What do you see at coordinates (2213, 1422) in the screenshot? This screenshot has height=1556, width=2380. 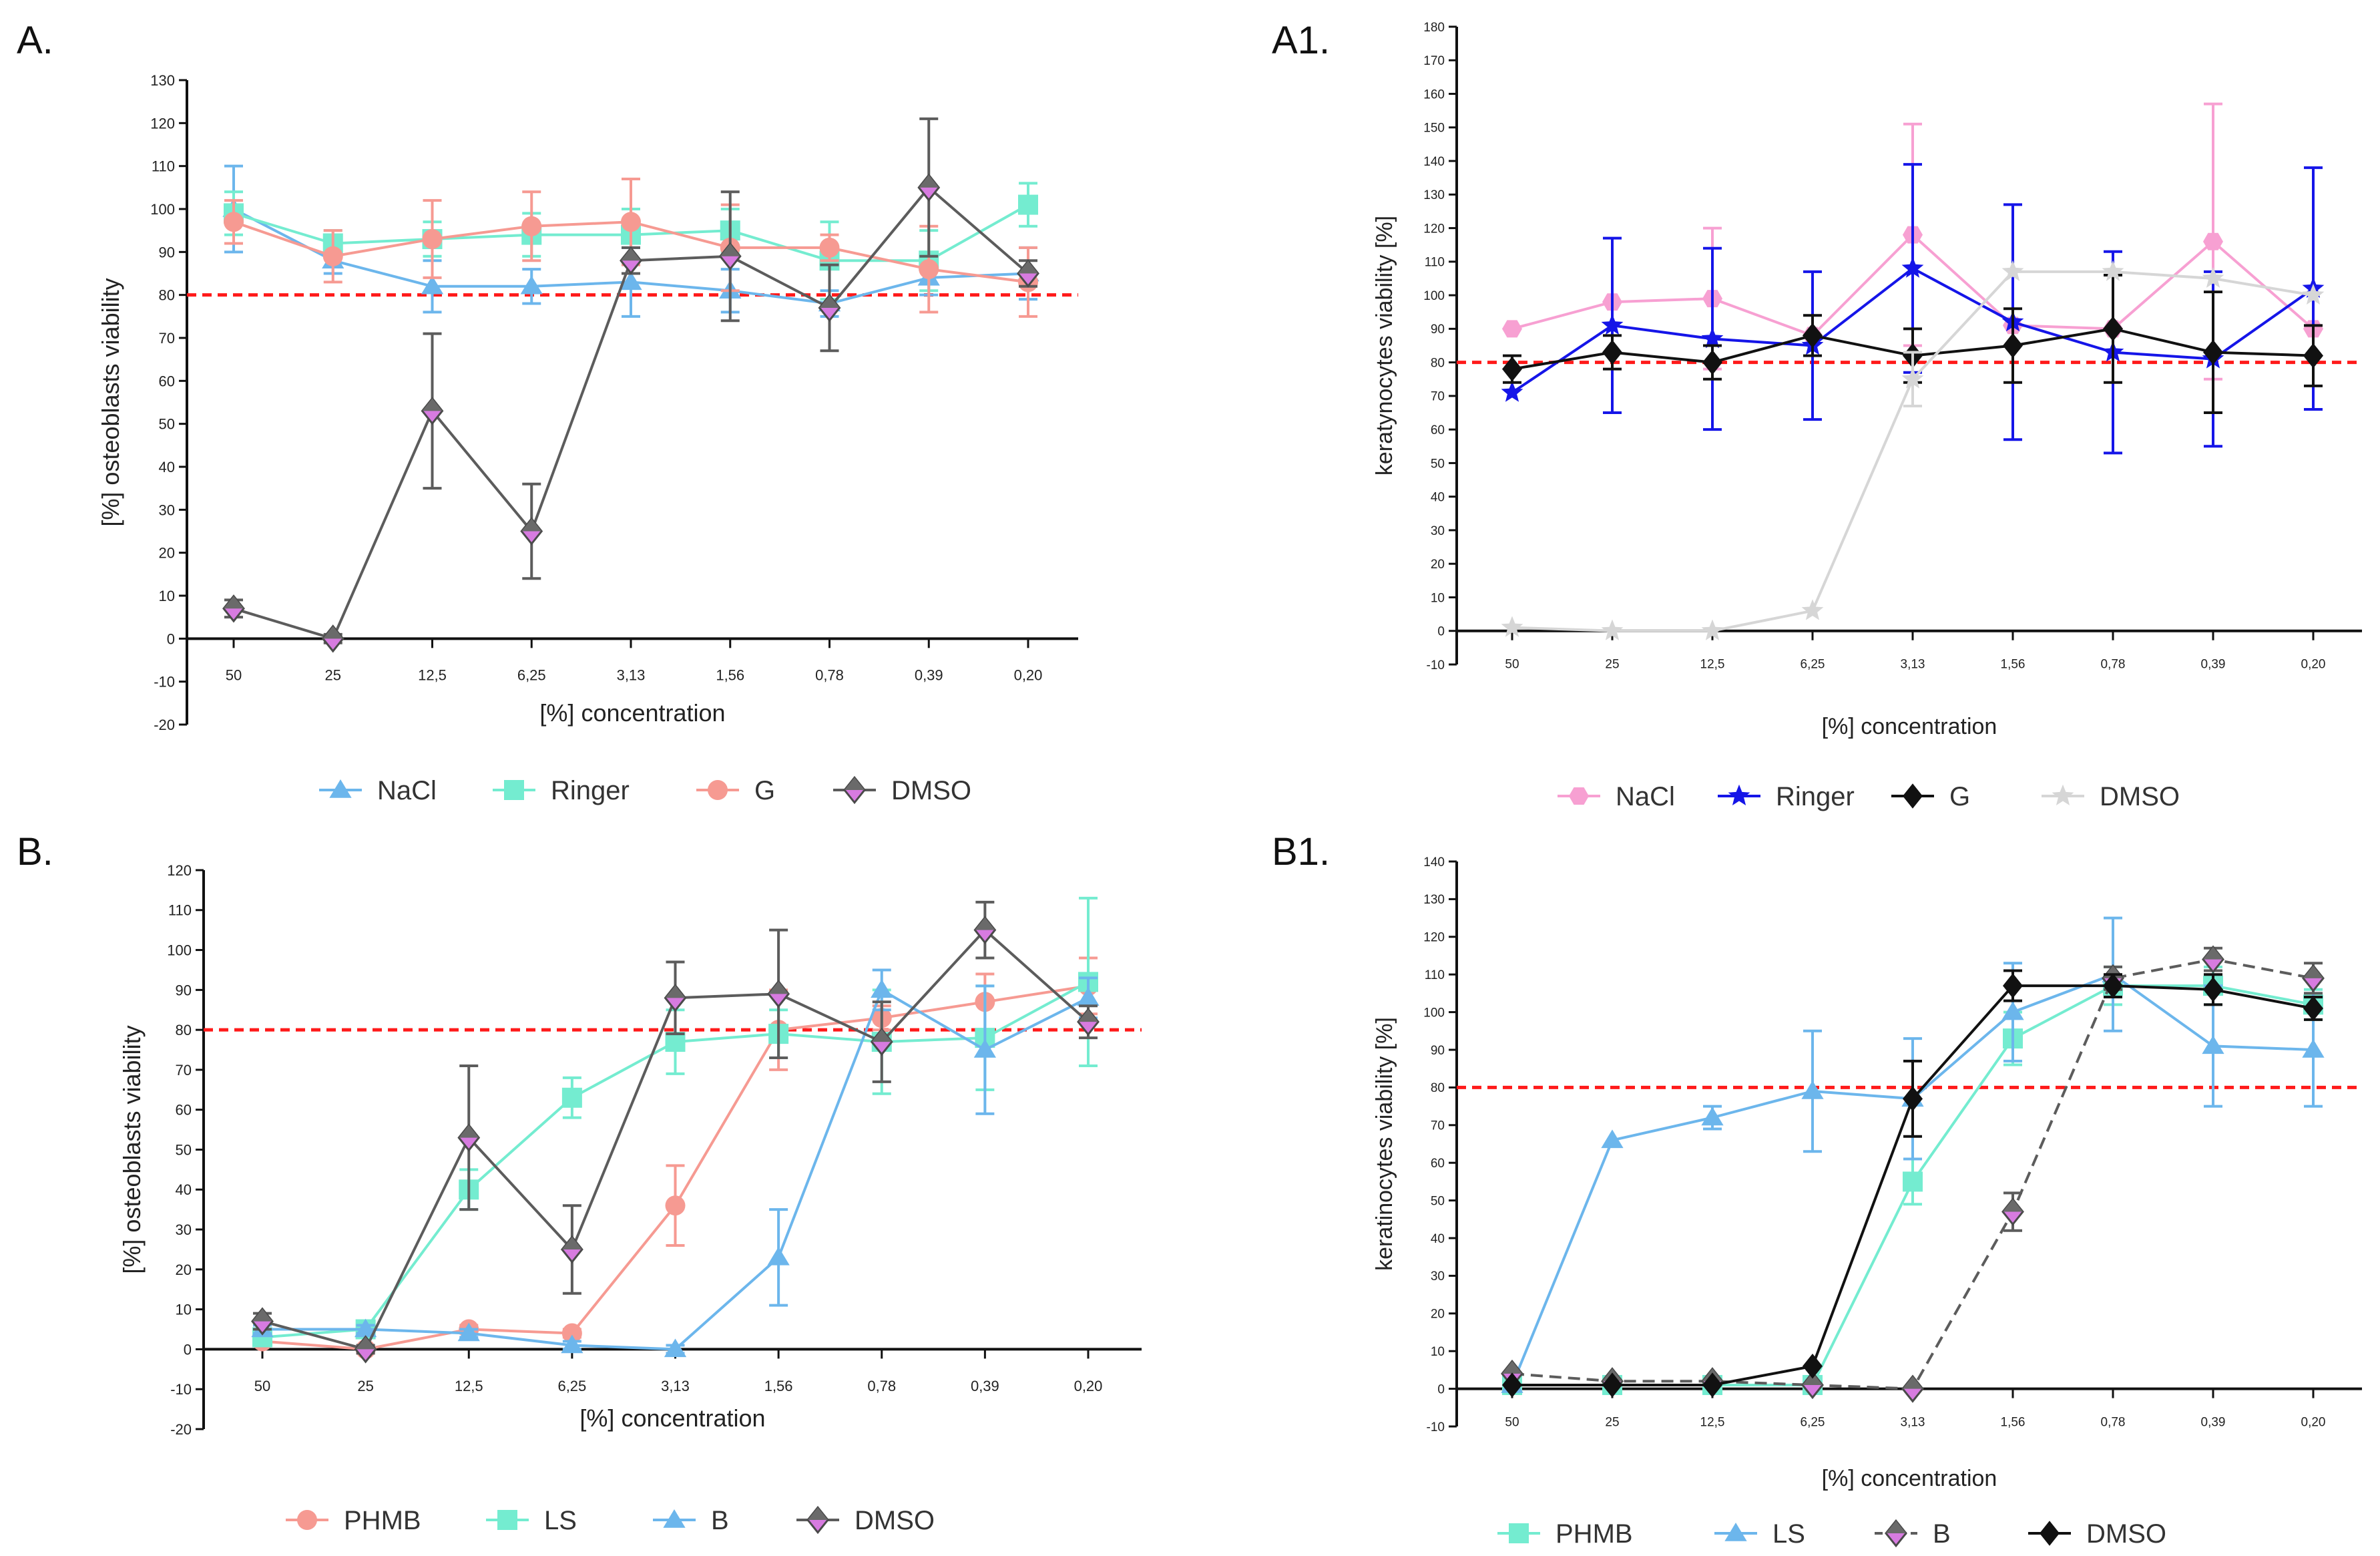 I see `x-tick-label: 0,39` at bounding box center [2213, 1422].